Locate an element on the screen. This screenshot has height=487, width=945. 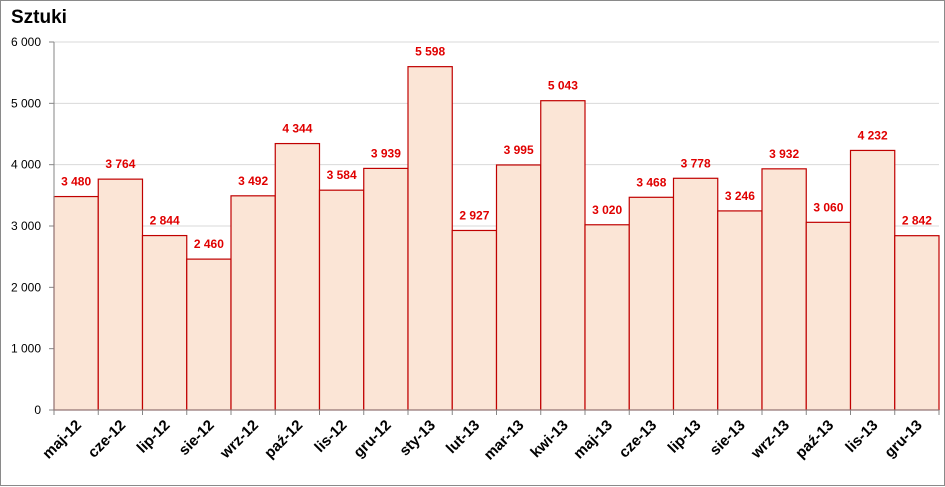
y-tick-label: 0 is located at coordinates (37, 410).